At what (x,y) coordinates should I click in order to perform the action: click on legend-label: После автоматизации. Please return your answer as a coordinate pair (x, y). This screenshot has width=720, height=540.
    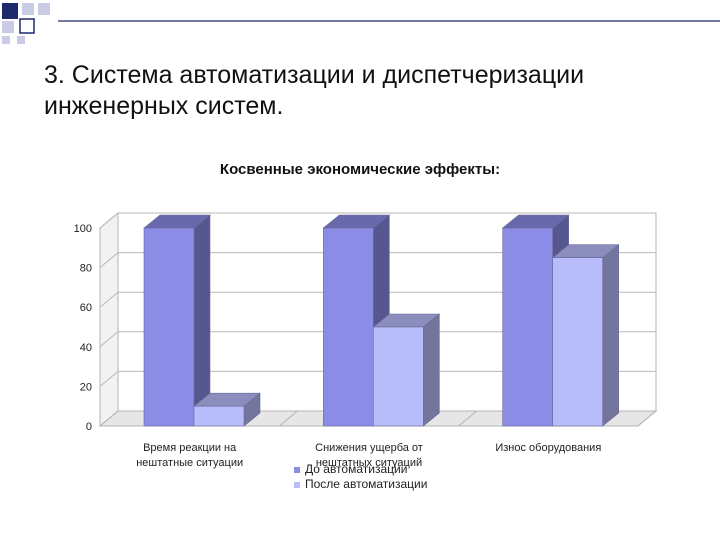
    Looking at the image, I should click on (366, 484).